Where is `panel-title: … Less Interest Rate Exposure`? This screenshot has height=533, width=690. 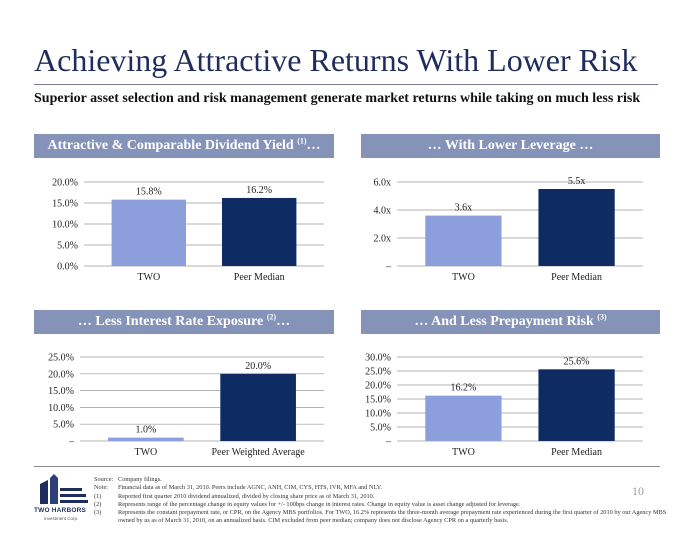 panel-title: … Less Interest Rate Exposure is located at coordinates (170, 321).